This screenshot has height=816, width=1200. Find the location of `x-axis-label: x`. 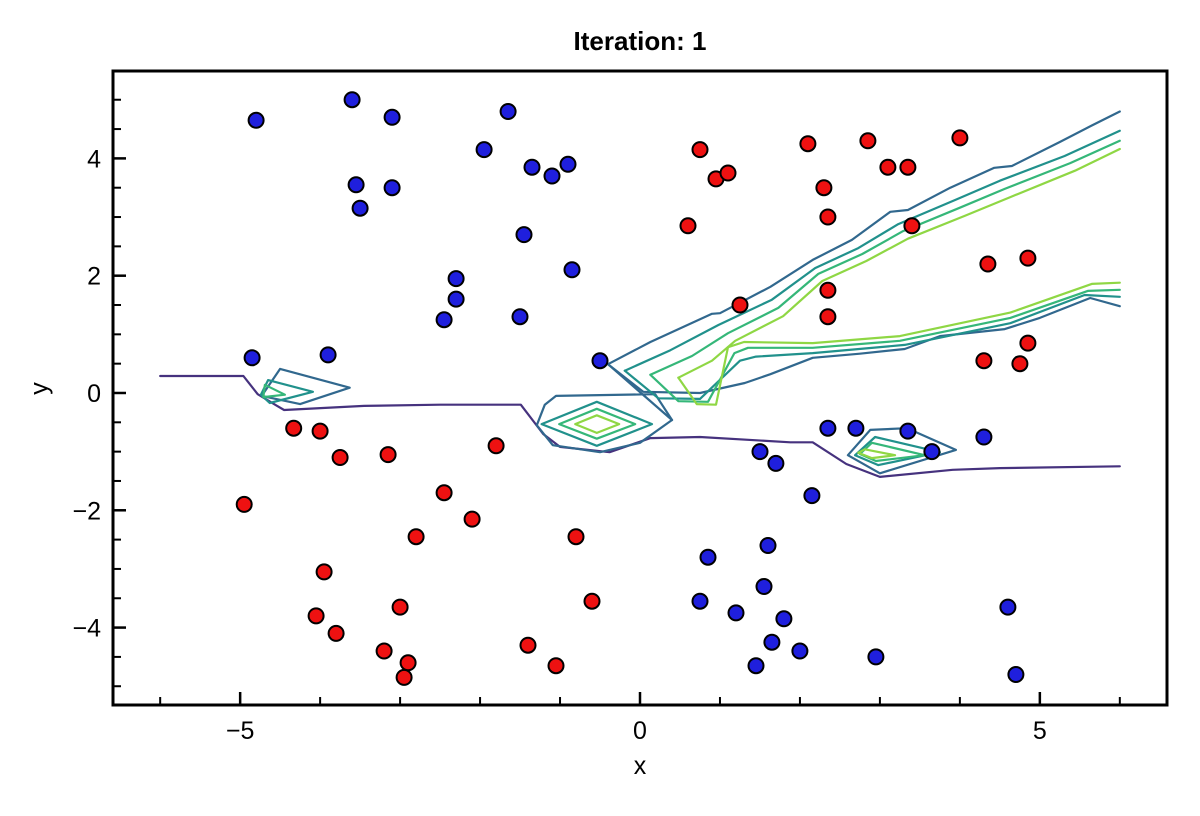

x-axis-label: x is located at coordinates (640, 766).